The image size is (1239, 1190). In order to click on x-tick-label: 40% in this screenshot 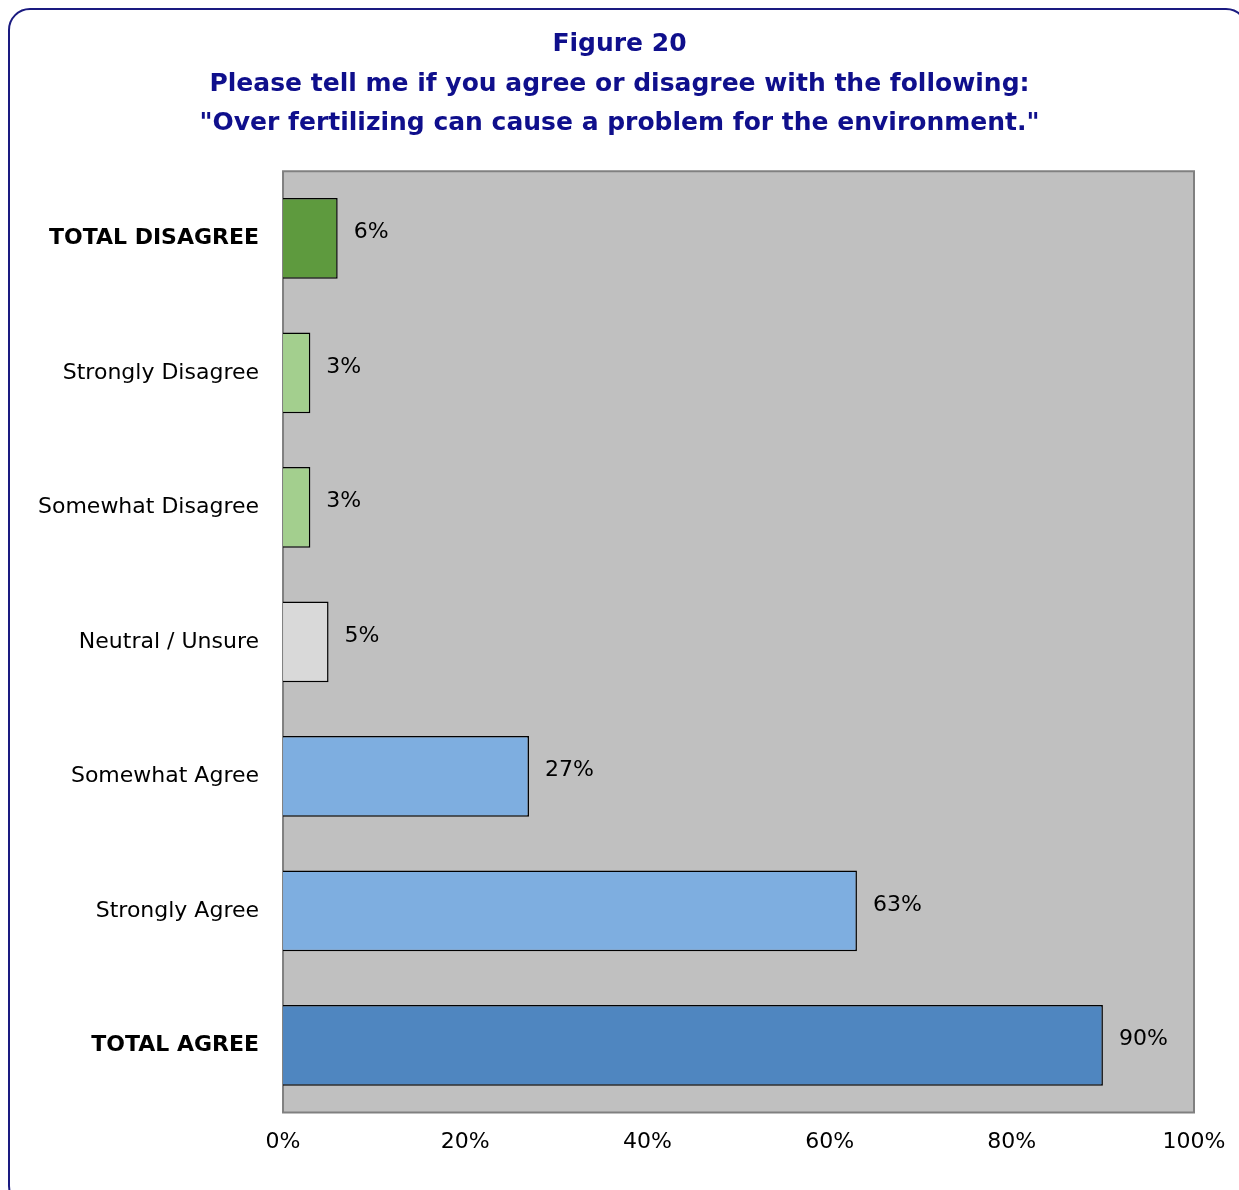, I will do `click(647, 1140)`.